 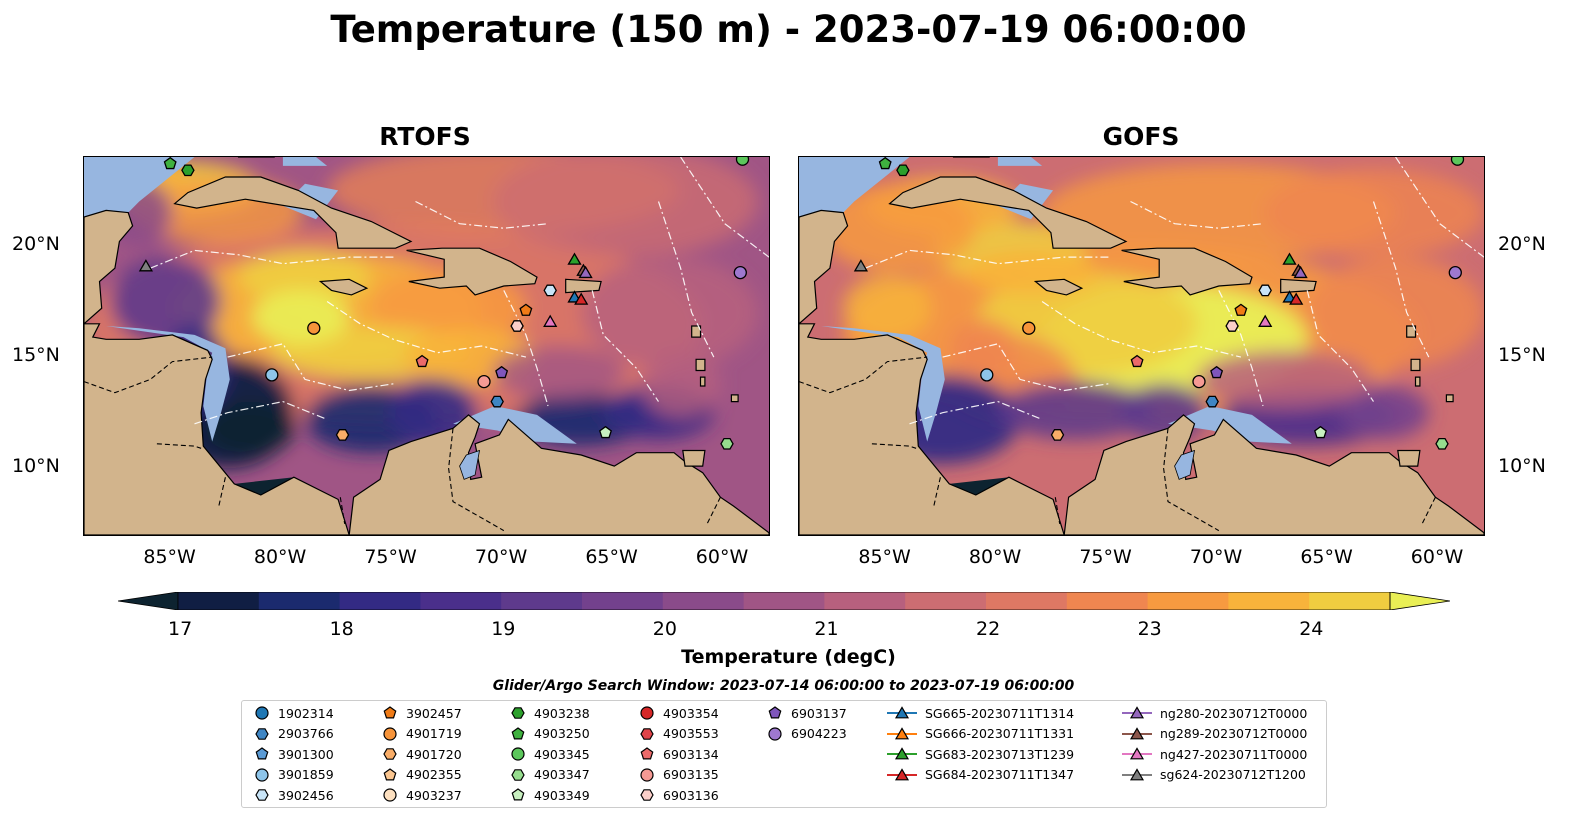 I want to click on legend-item: 4901719, so click(x=422, y=734).